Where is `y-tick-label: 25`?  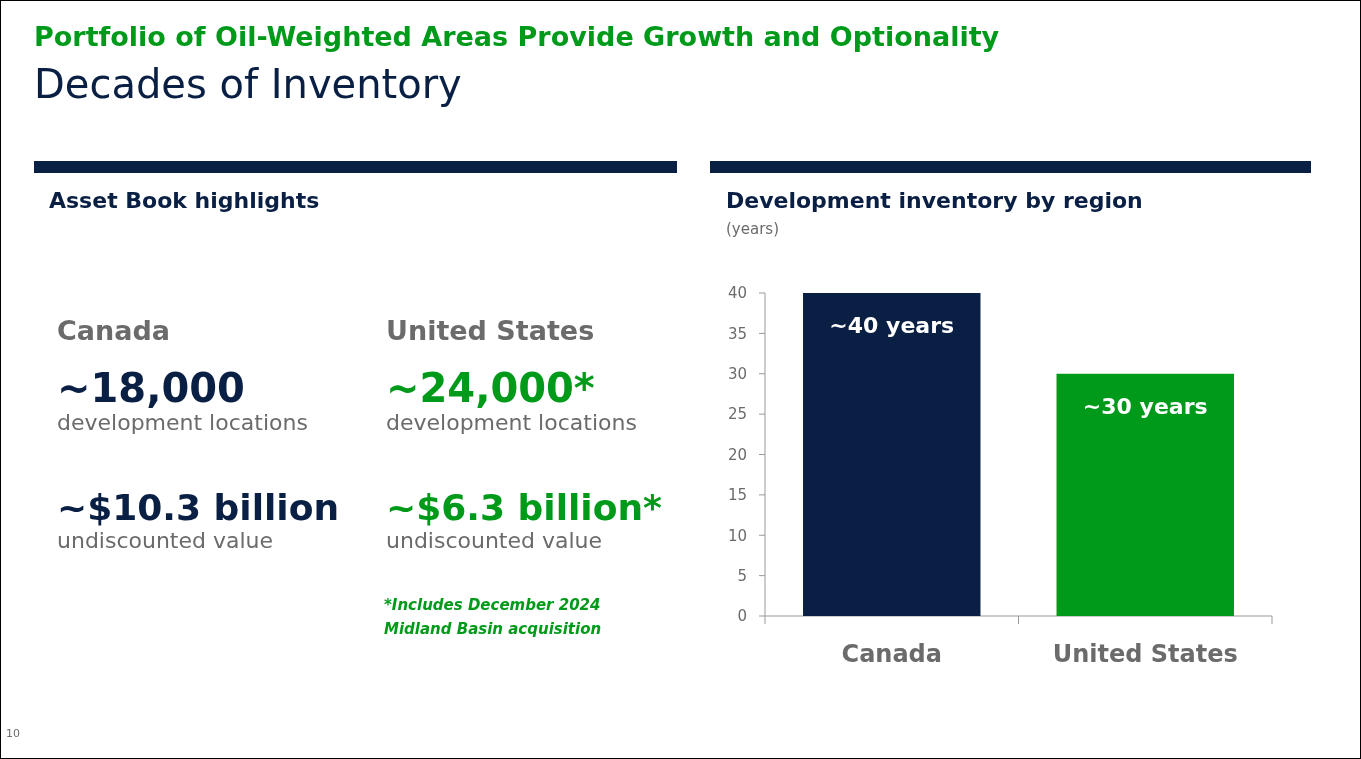 y-tick-label: 25 is located at coordinates (737, 414).